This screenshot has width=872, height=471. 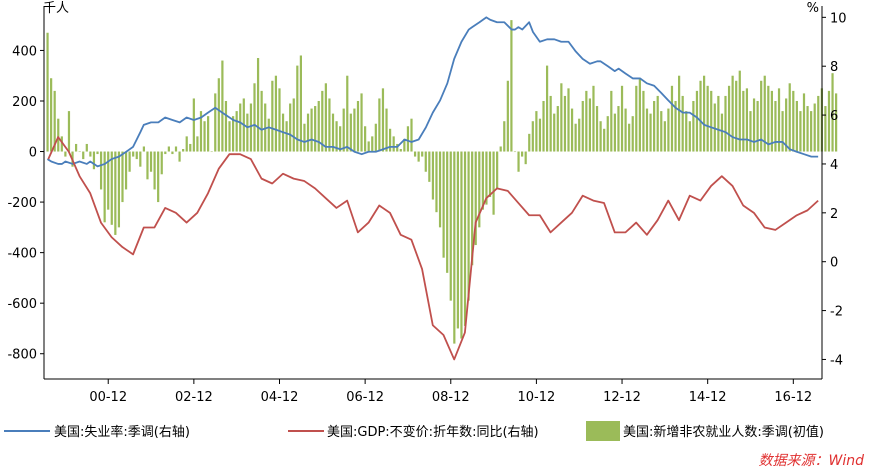 I want to click on right-axis-tick-label: 6, so click(x=834, y=116).